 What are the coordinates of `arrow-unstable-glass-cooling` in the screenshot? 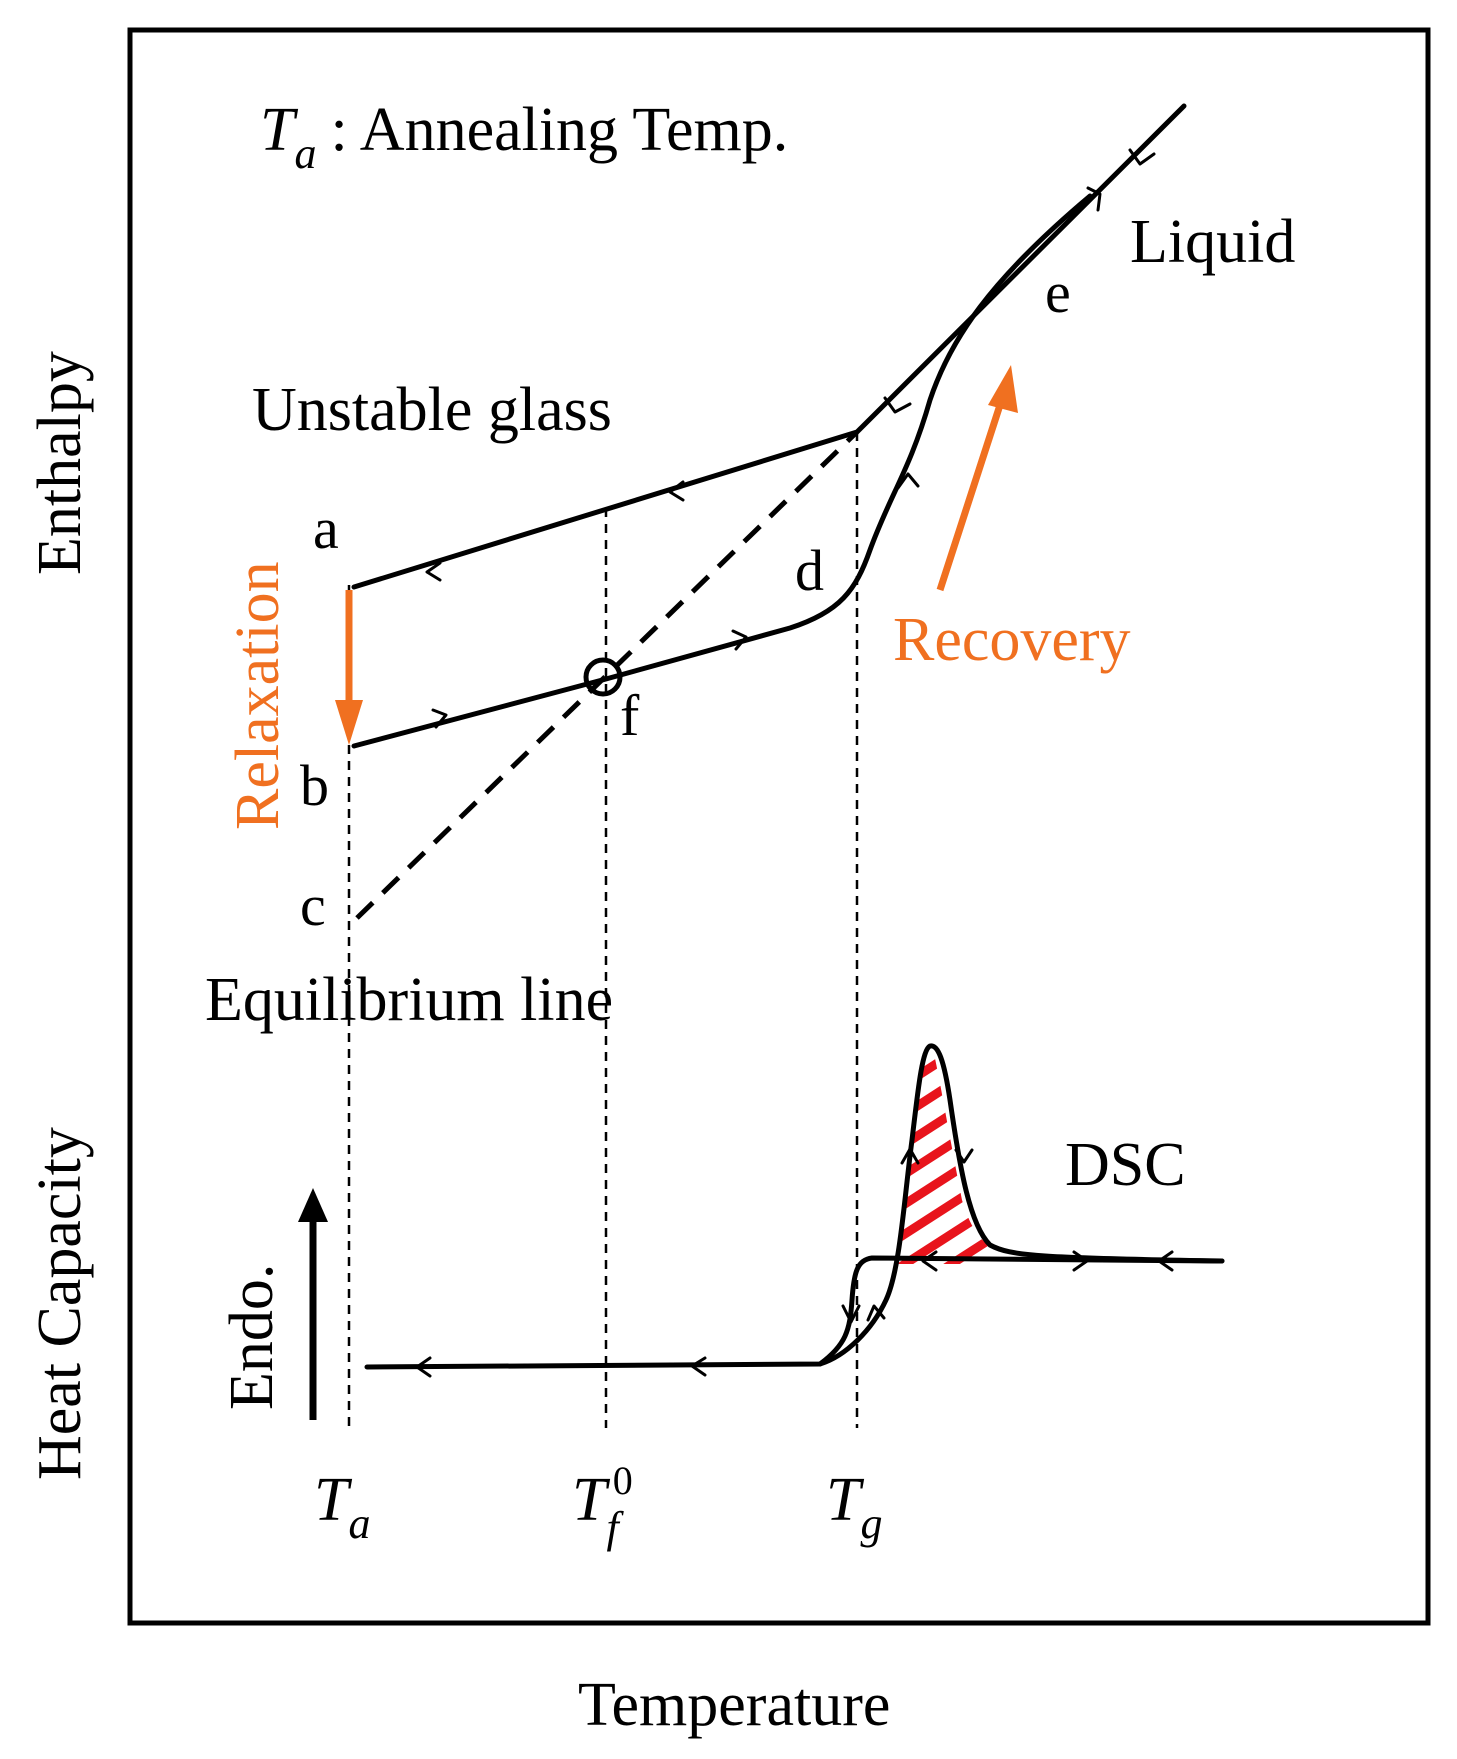 It's located at (676, 491).